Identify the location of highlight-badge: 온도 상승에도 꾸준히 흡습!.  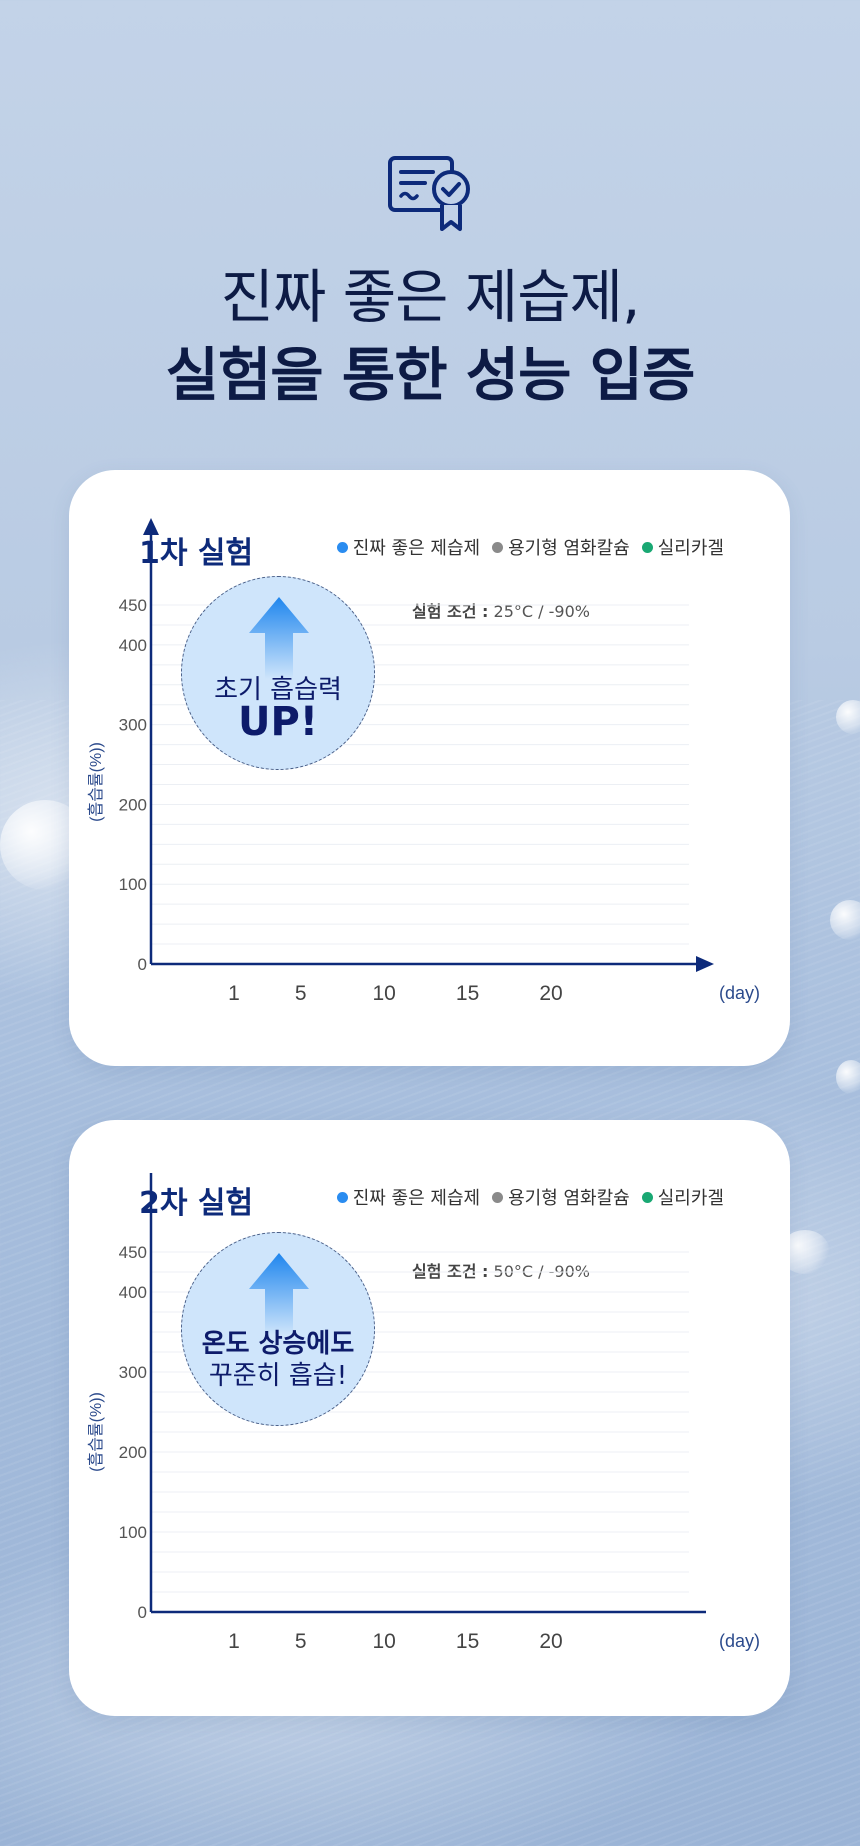
(278, 1329).